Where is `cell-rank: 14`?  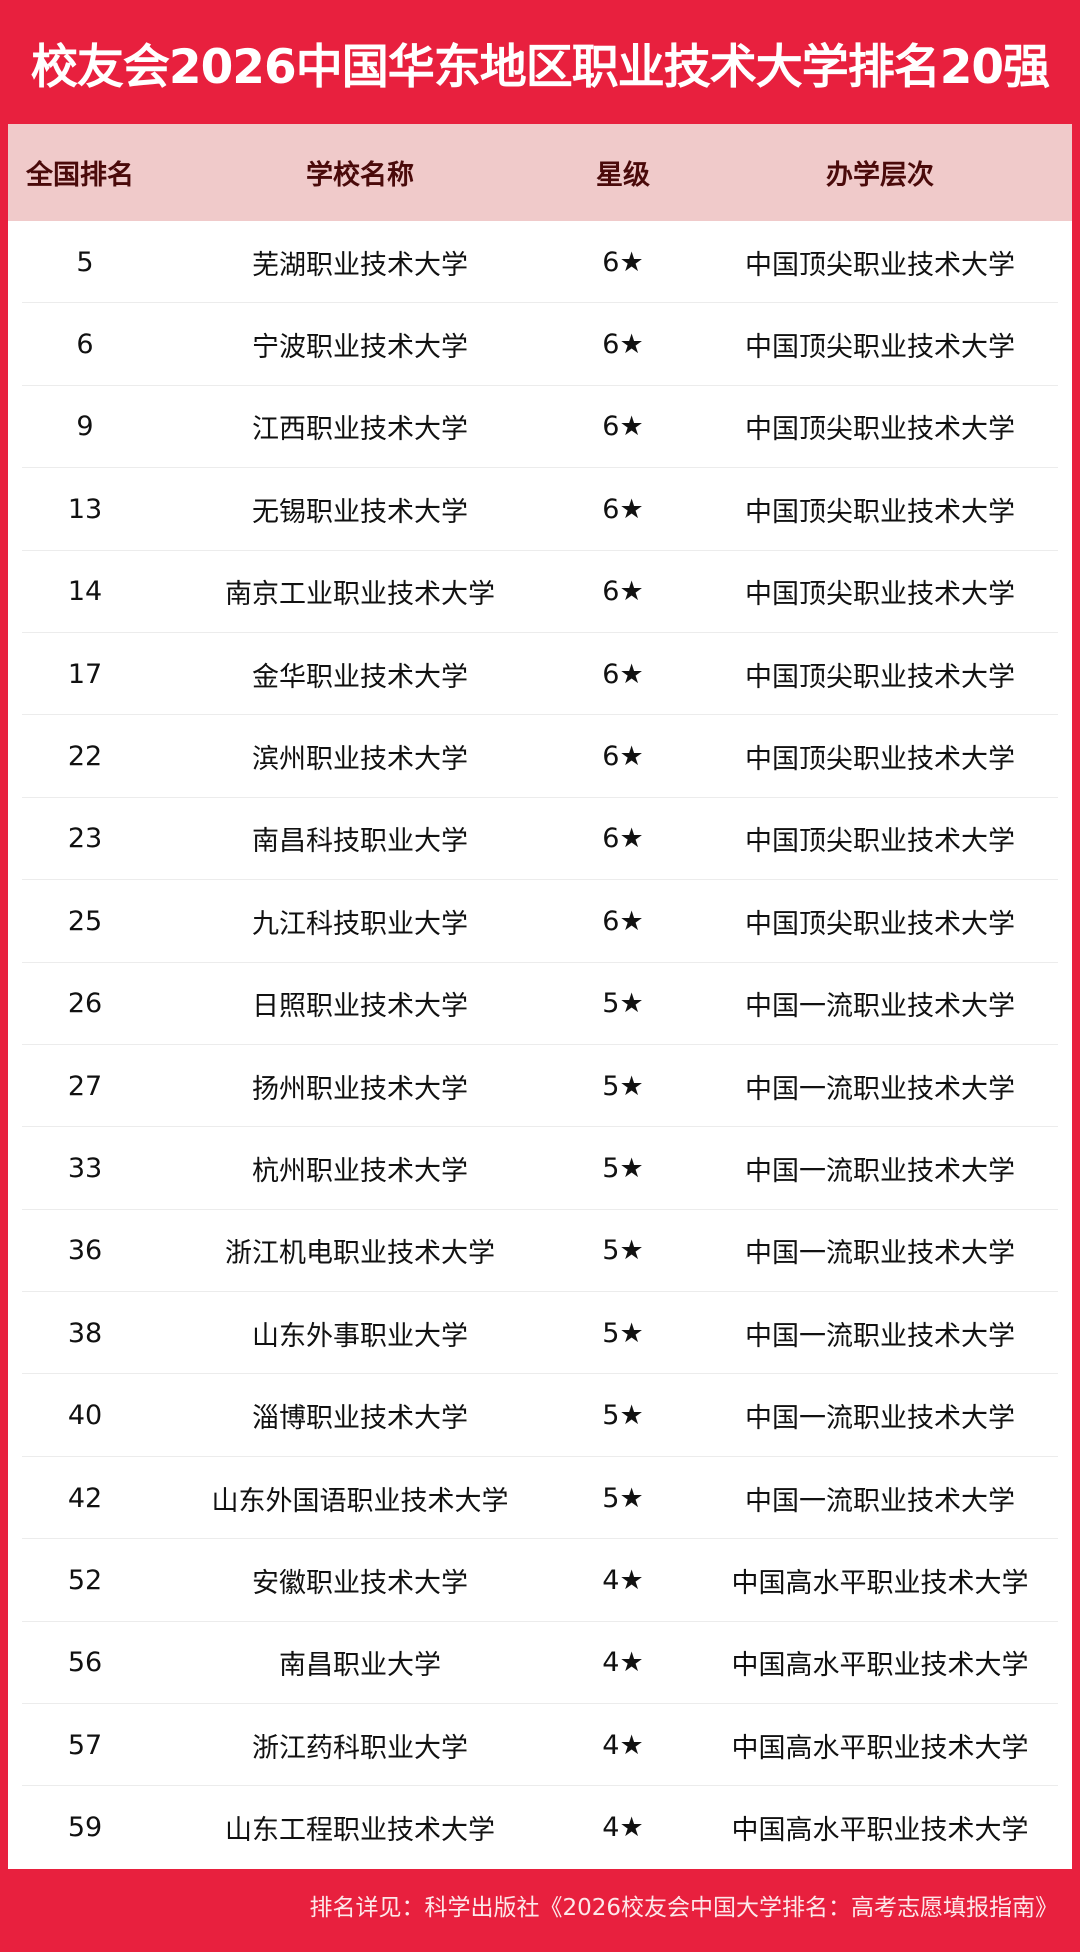 cell-rank: 14 is located at coordinates (85, 592).